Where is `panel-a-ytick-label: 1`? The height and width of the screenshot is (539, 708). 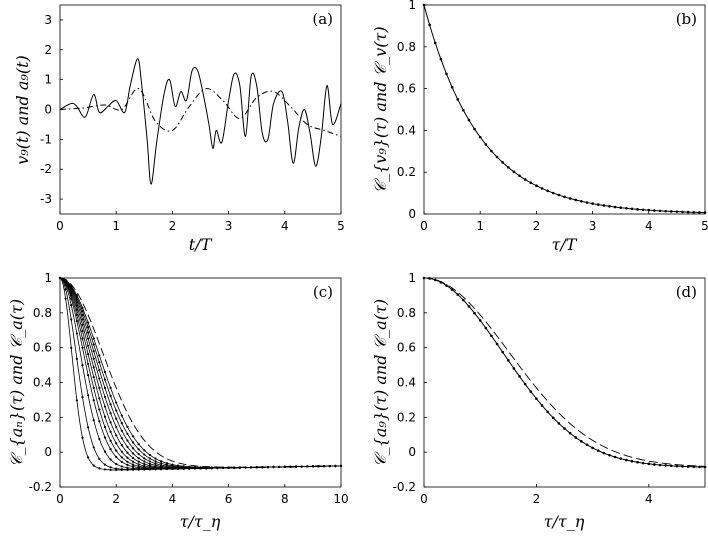 panel-a-ytick-label: 1 is located at coordinates (48, 80).